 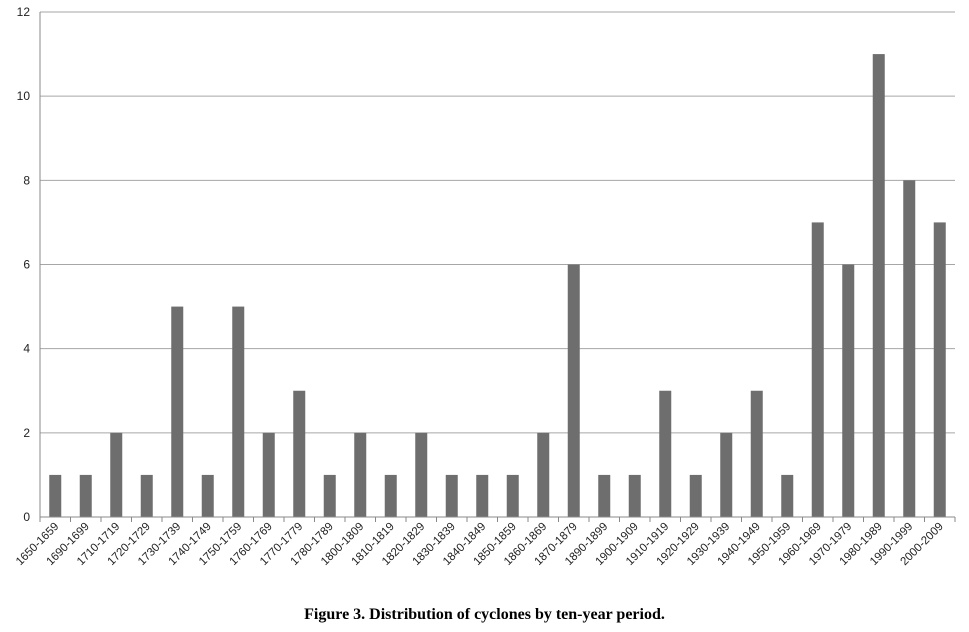 What do you see at coordinates (24, 12) in the screenshot?
I see `y-tick-label: 12` at bounding box center [24, 12].